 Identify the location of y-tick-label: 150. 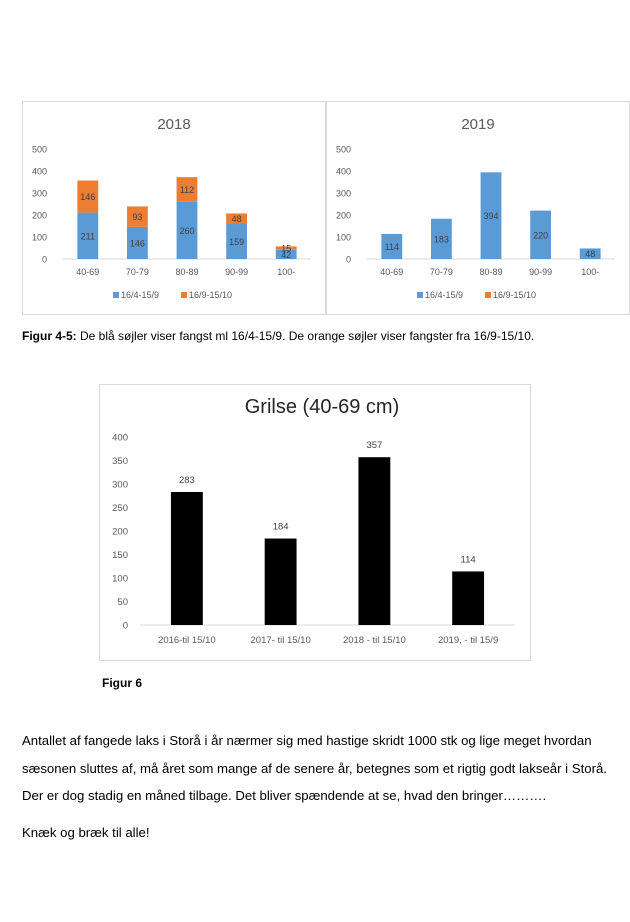
(120, 555).